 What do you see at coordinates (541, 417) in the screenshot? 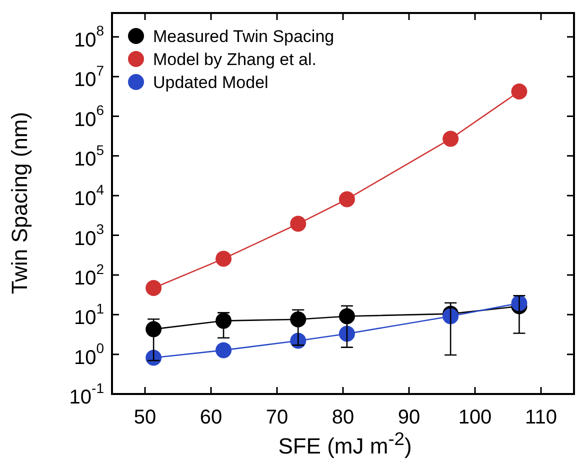
I see `x-tick-label: 110` at bounding box center [541, 417].